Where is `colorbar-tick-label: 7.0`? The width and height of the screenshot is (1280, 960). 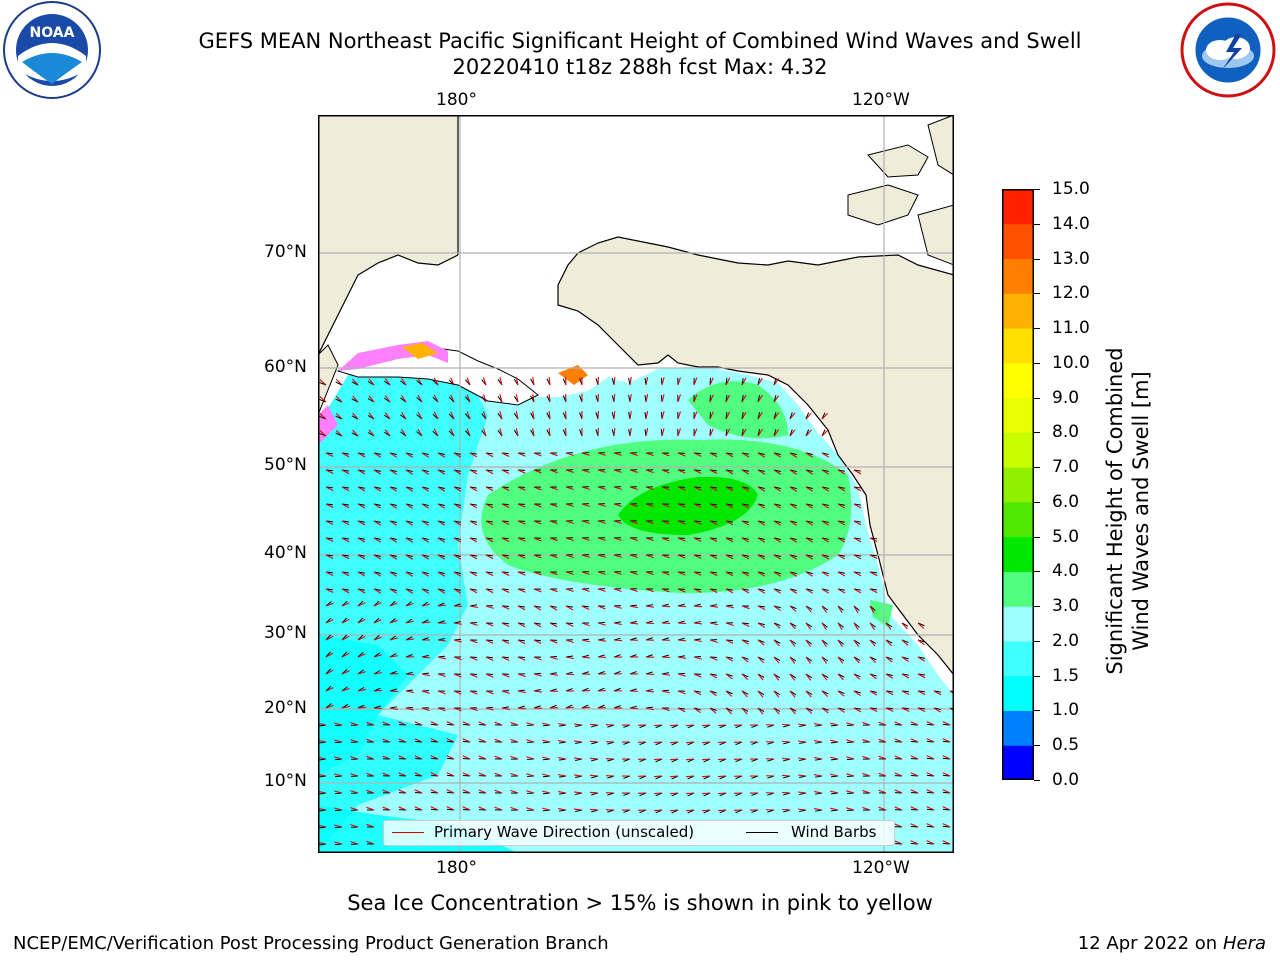
colorbar-tick-label: 7.0 is located at coordinates (1066, 467).